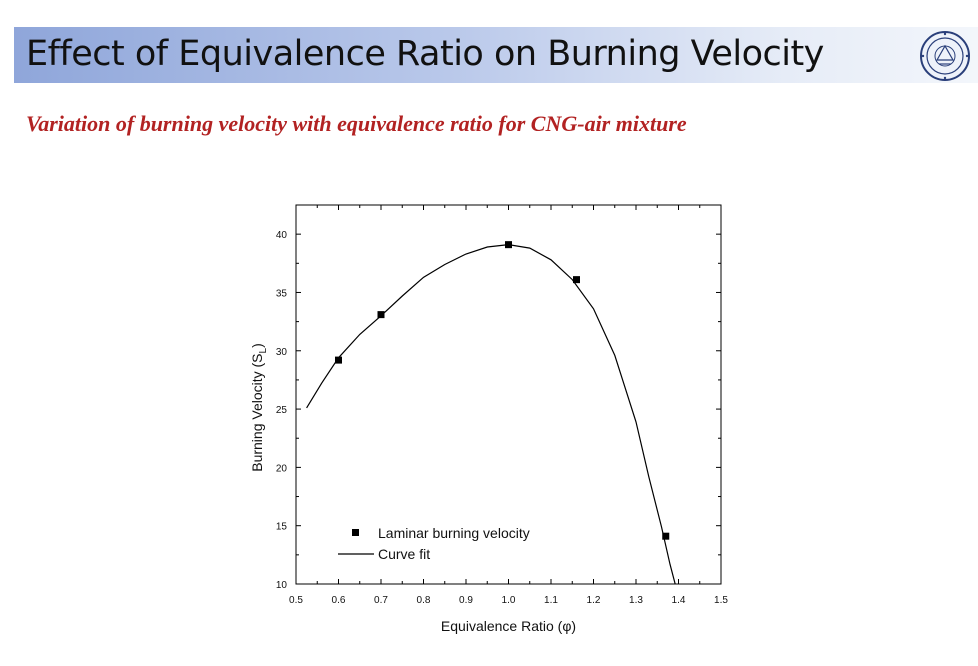 This screenshot has height=666, width=978. I want to click on y-axis-label-close: ), so click(257, 345).